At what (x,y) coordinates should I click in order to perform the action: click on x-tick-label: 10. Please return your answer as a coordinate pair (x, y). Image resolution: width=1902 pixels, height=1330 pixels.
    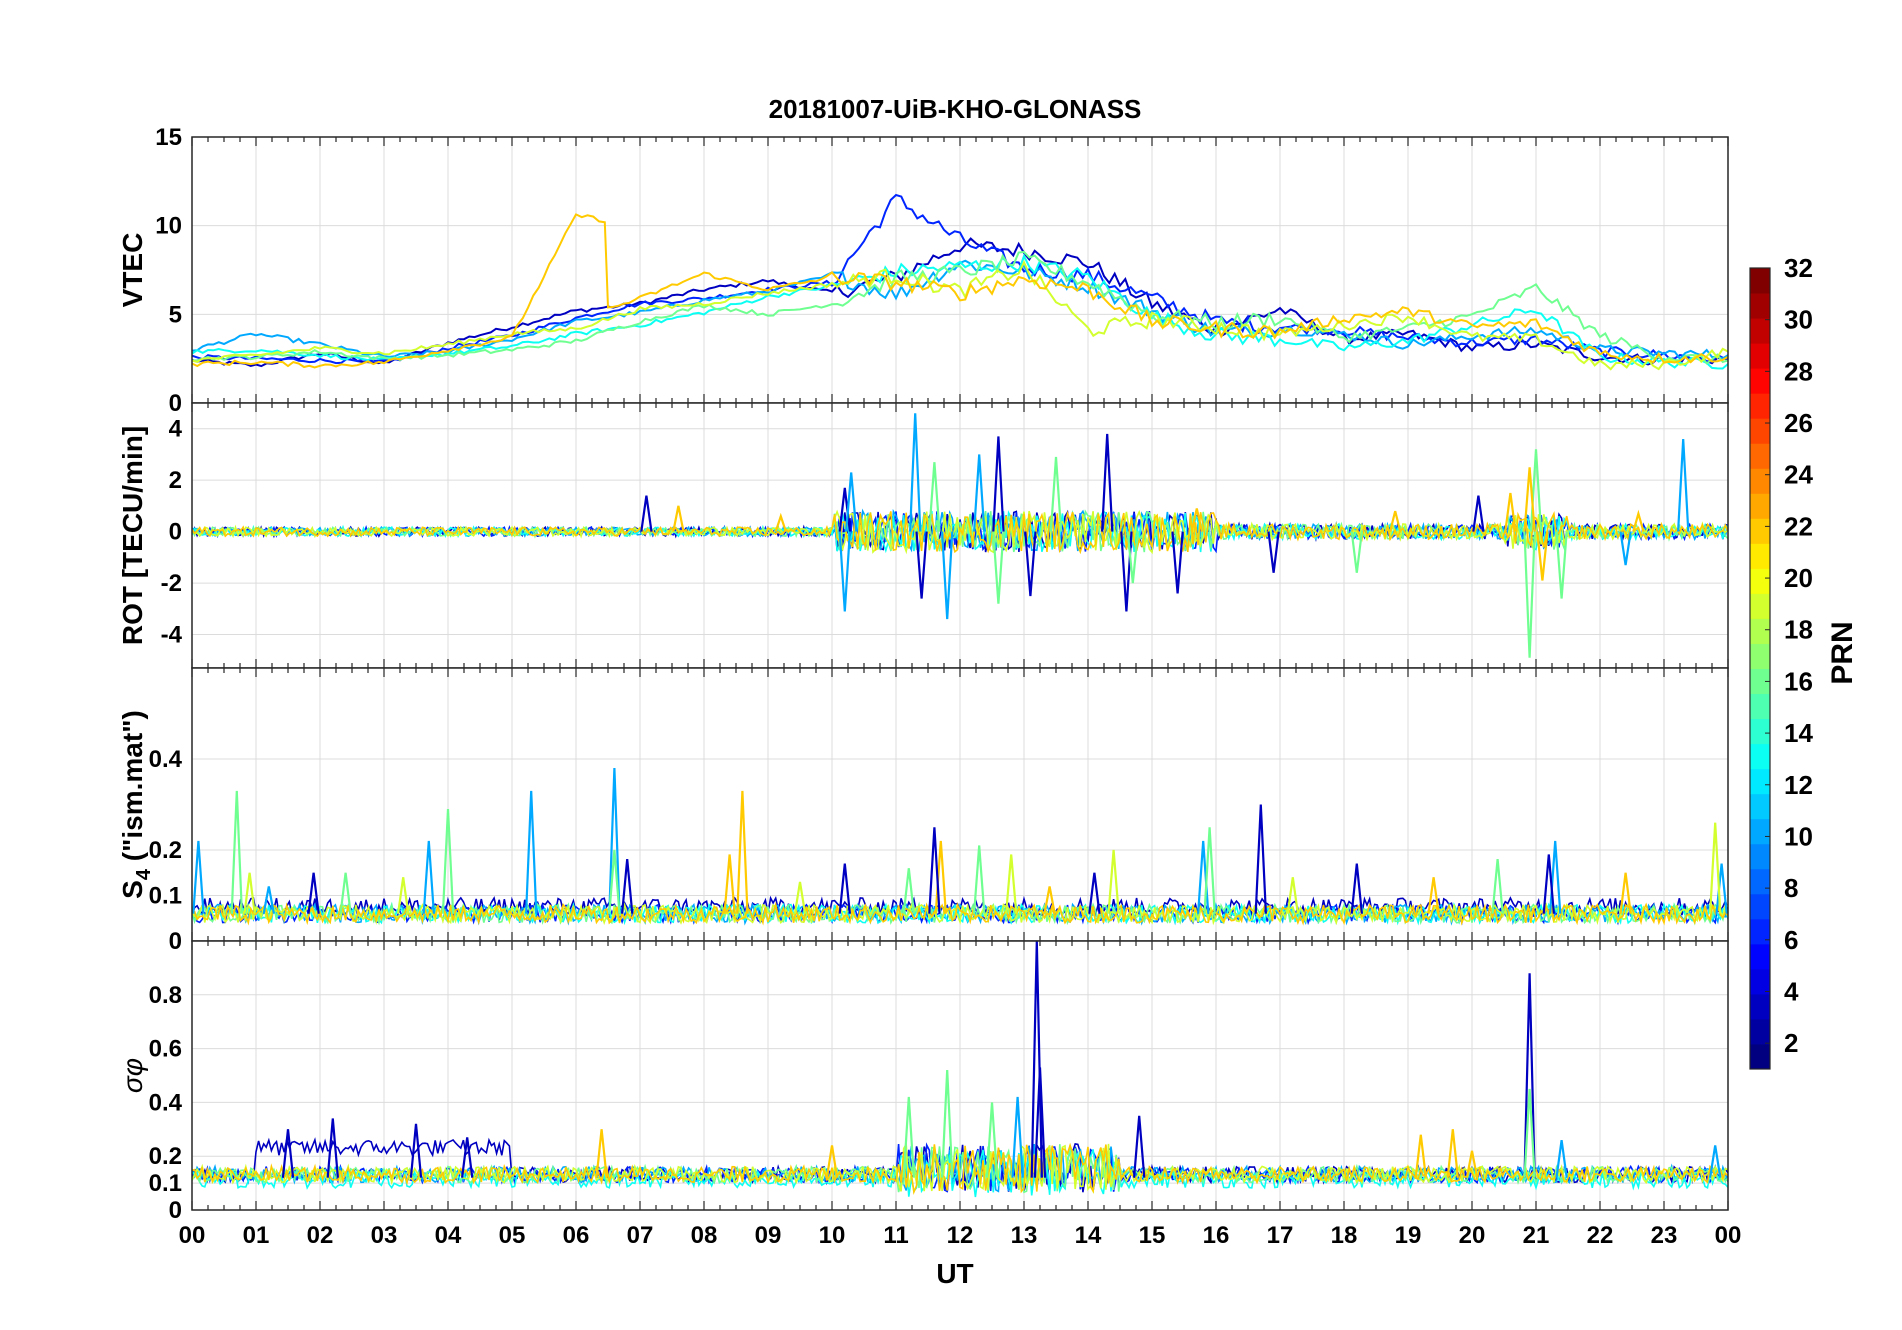
    Looking at the image, I should click on (832, 1235).